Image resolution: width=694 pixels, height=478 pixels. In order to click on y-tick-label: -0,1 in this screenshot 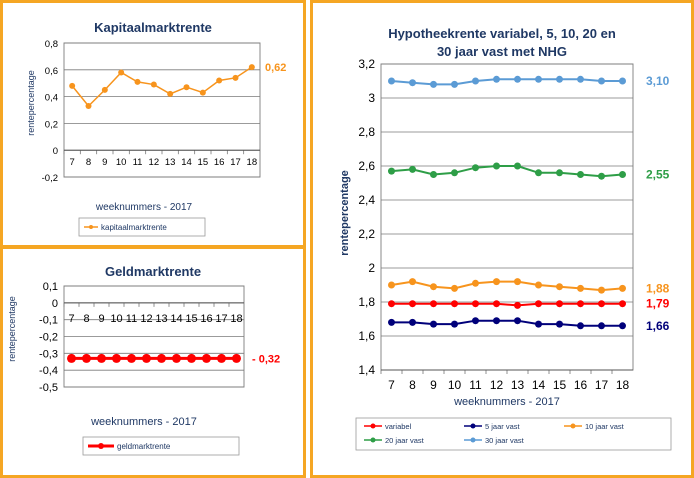, I will do `click(48, 321)`.